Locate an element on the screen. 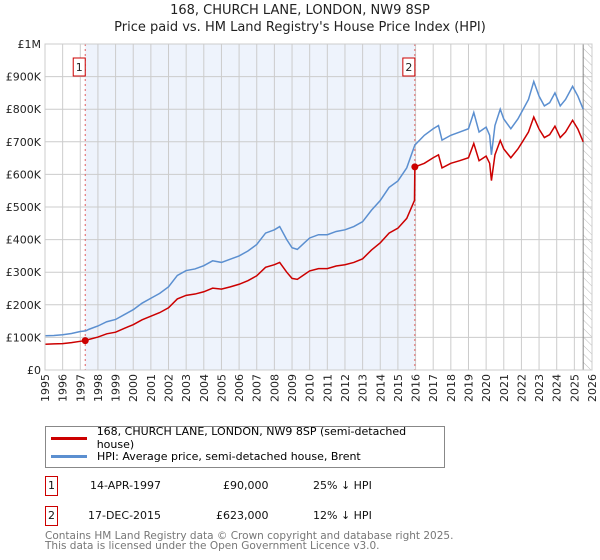 The width and height of the screenshot is (600, 560). sale-price: £90,000 is located at coordinates (246, 485).